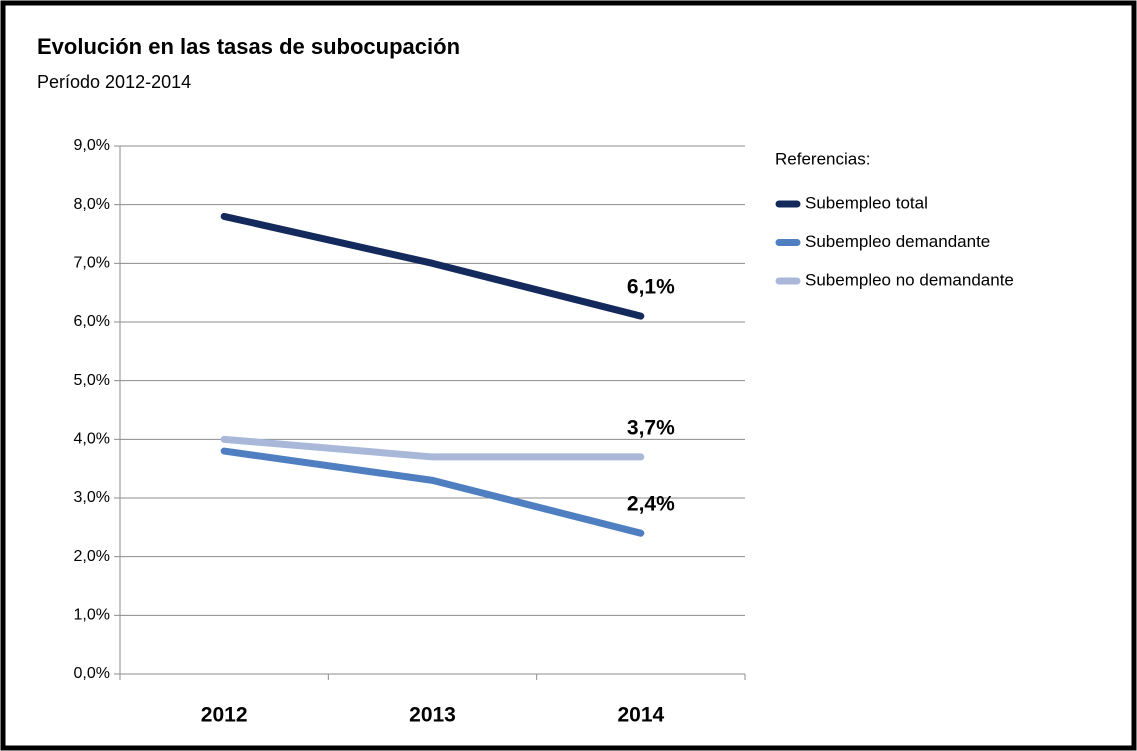 This screenshot has height=751, width=1137. Describe the element at coordinates (92, 497) in the screenshot. I see `y-tick-label: 3,0%` at that location.